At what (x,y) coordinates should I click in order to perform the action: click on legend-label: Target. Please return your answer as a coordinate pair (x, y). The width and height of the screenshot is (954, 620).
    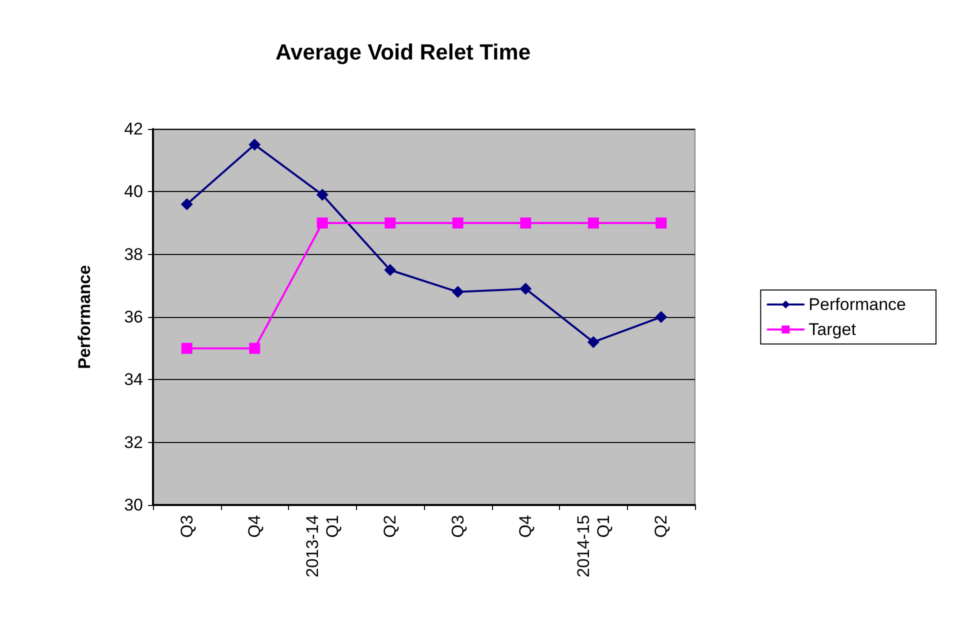
    Looking at the image, I should click on (832, 329).